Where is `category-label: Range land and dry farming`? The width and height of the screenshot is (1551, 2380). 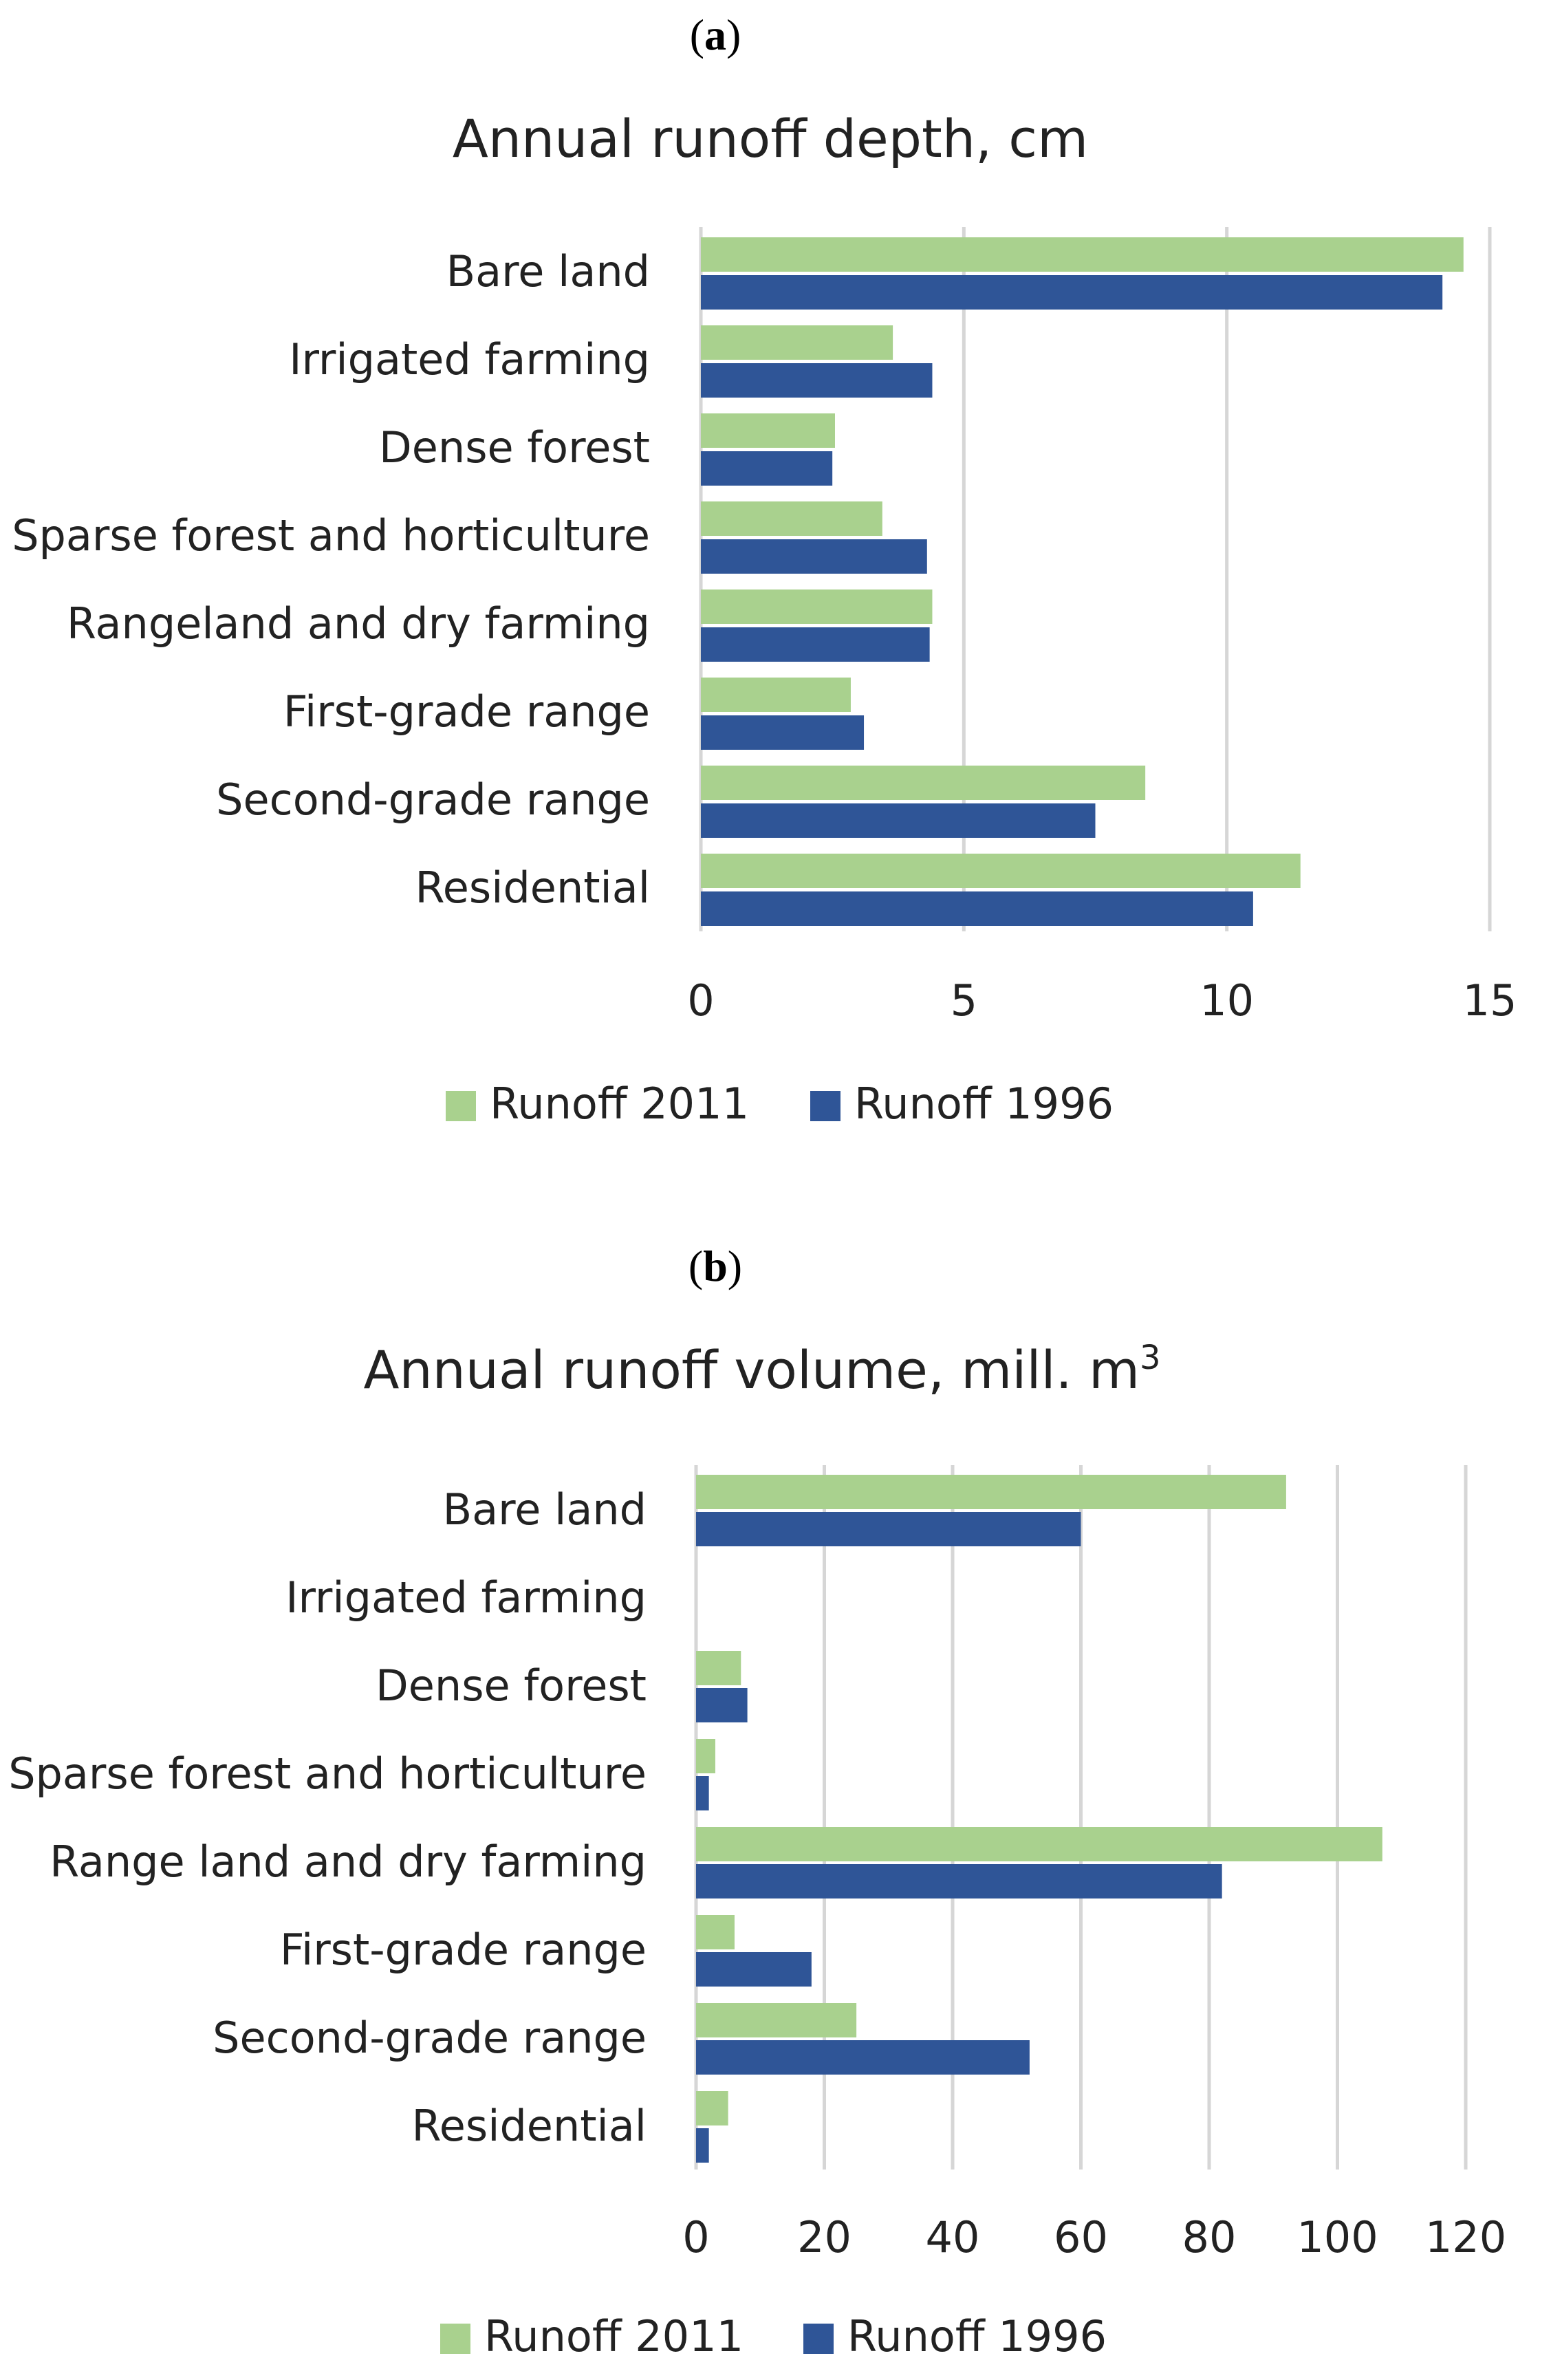
category-label: Range land and dry farming is located at coordinates (348, 1862).